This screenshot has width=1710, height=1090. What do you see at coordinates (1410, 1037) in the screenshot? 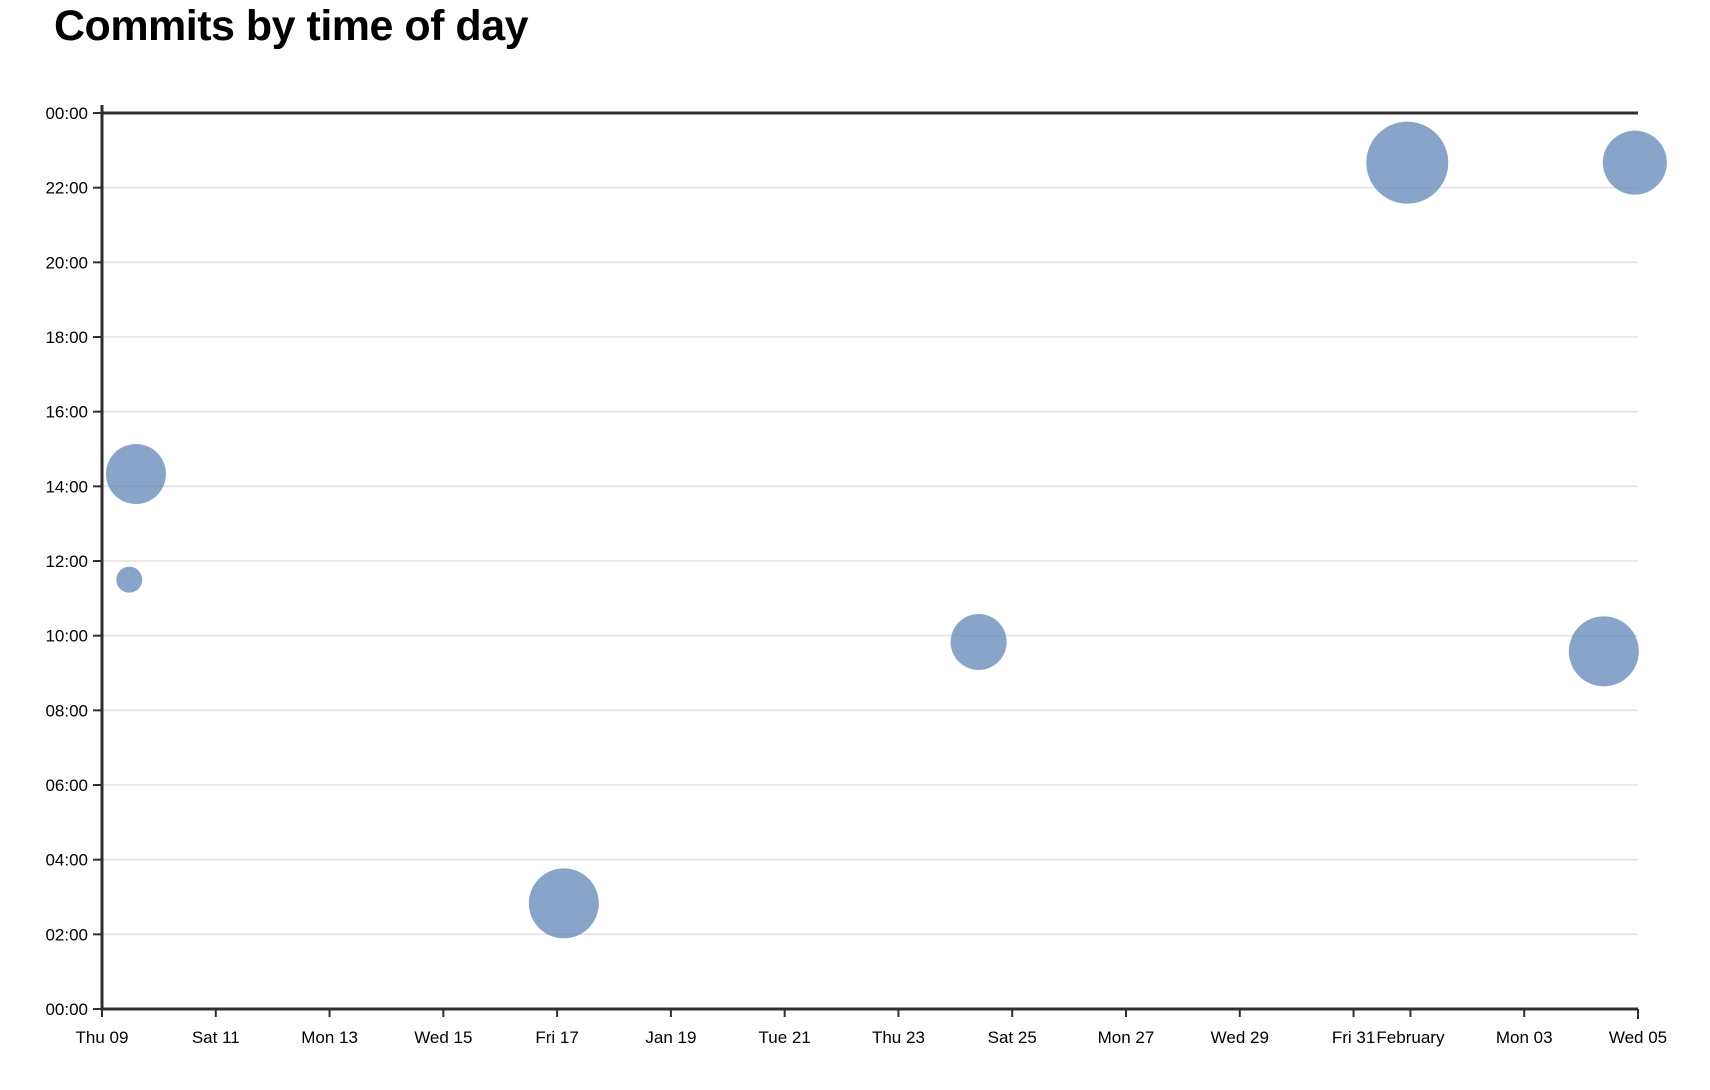
I see `x-tick-label-february: February` at bounding box center [1410, 1037].